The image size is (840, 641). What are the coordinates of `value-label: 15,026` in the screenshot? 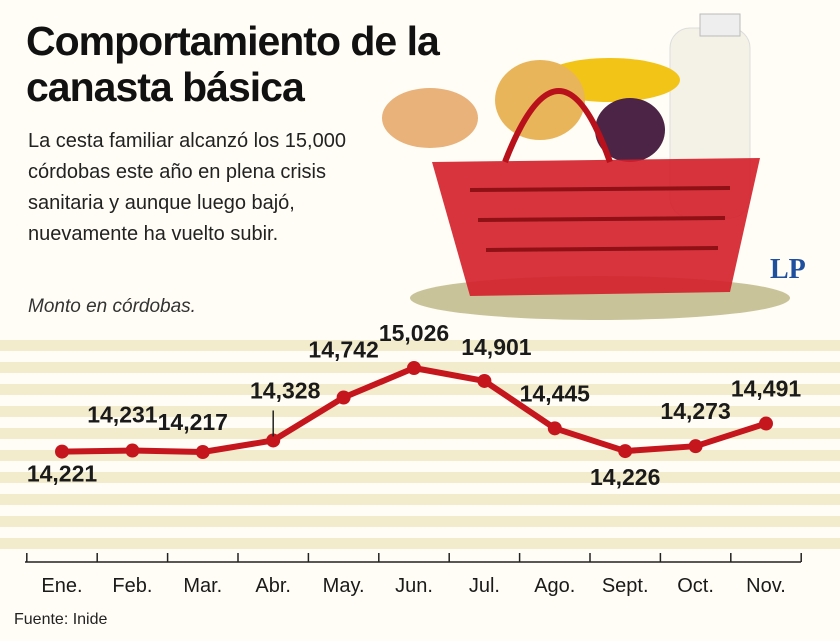 It's located at (414, 333).